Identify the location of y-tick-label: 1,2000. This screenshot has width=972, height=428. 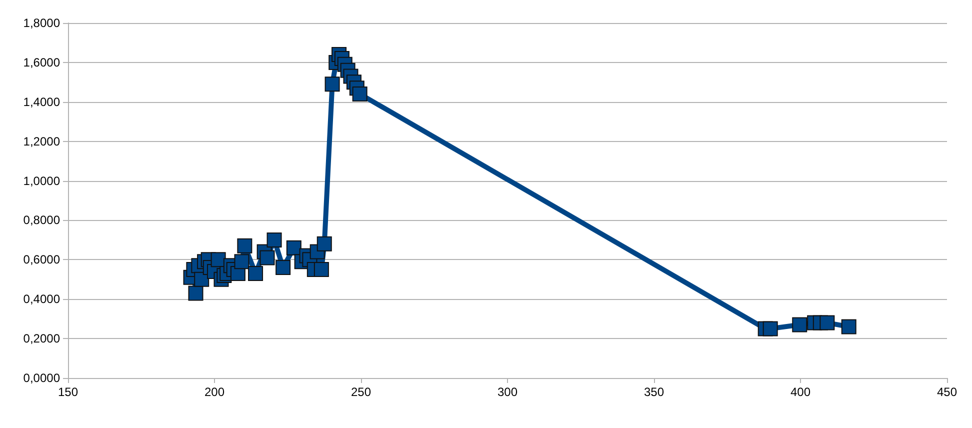
(41, 141).